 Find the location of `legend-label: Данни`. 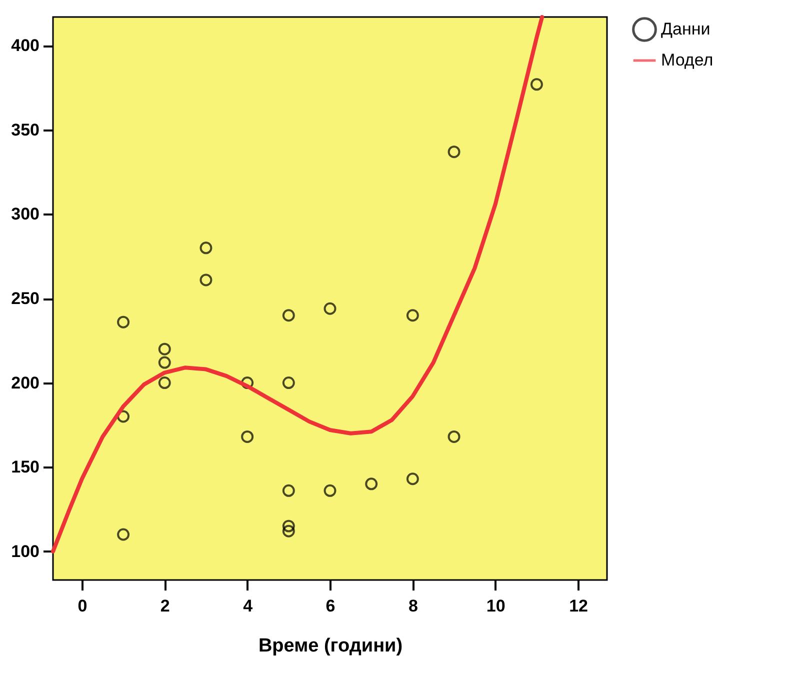

legend-label: Данни is located at coordinates (685, 29).